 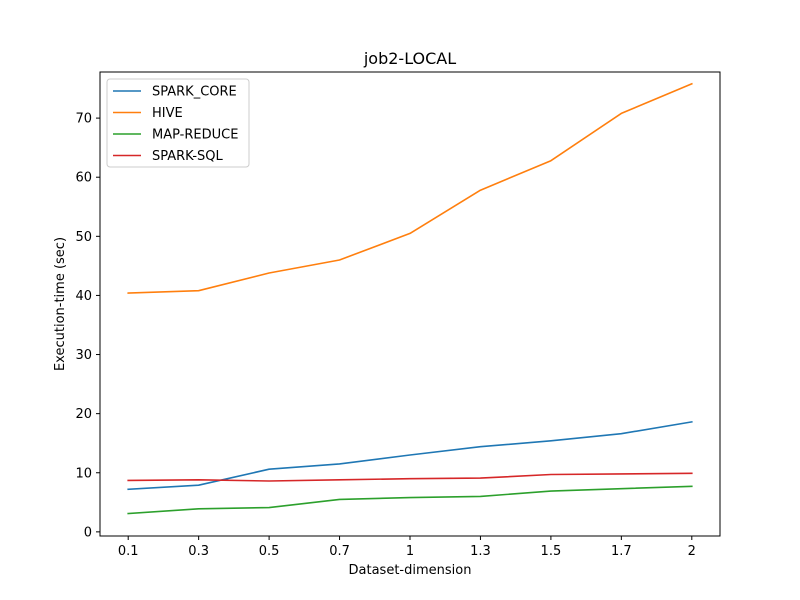 I want to click on x-tick-label: 1, so click(x=410, y=551).